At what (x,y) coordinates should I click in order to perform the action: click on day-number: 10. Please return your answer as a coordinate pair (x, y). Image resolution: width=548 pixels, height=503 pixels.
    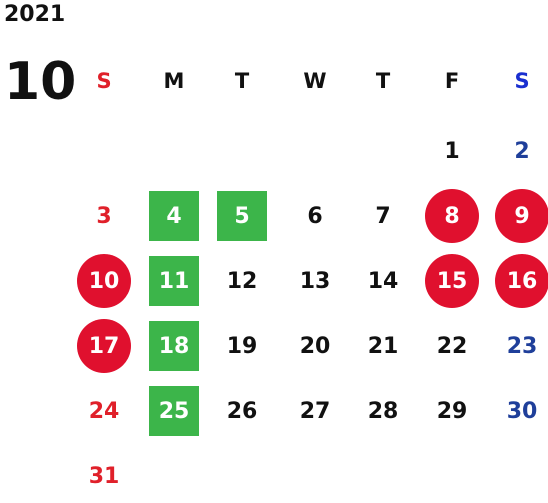
    Looking at the image, I should click on (104, 281).